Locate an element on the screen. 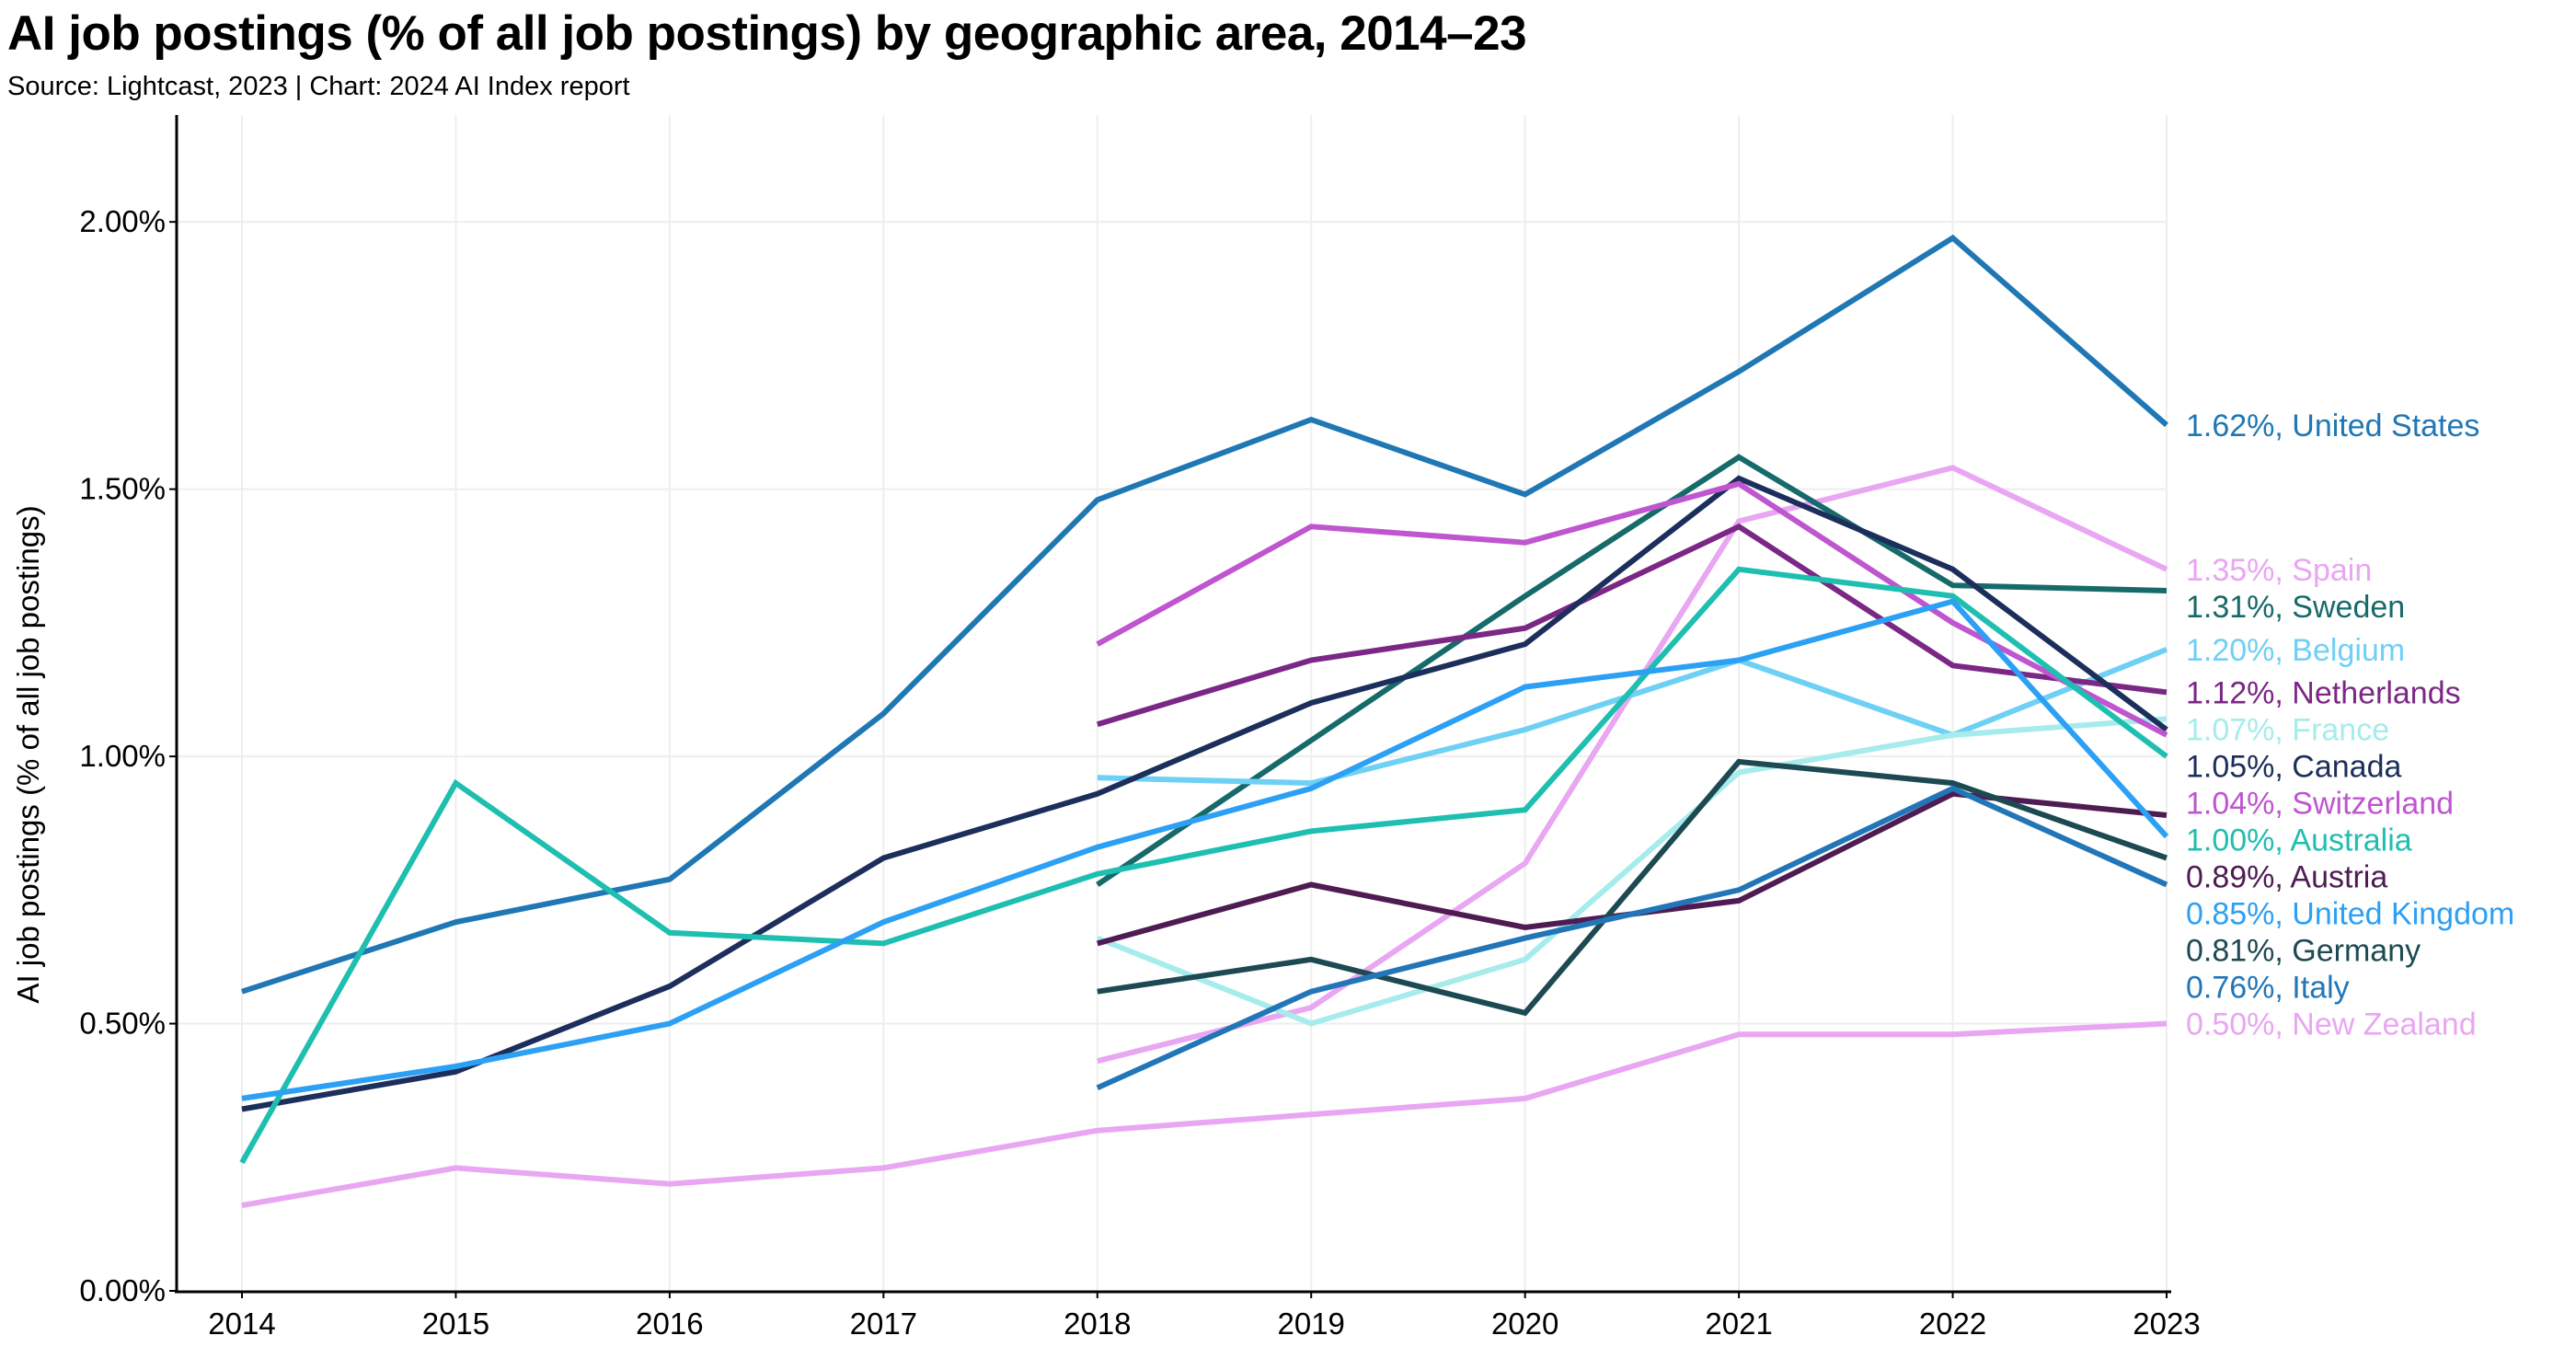 Image resolution: width=2576 pixels, height=1370 pixels. end-label-netherlands: 1.12%, Netherlands is located at coordinates (2323, 693).